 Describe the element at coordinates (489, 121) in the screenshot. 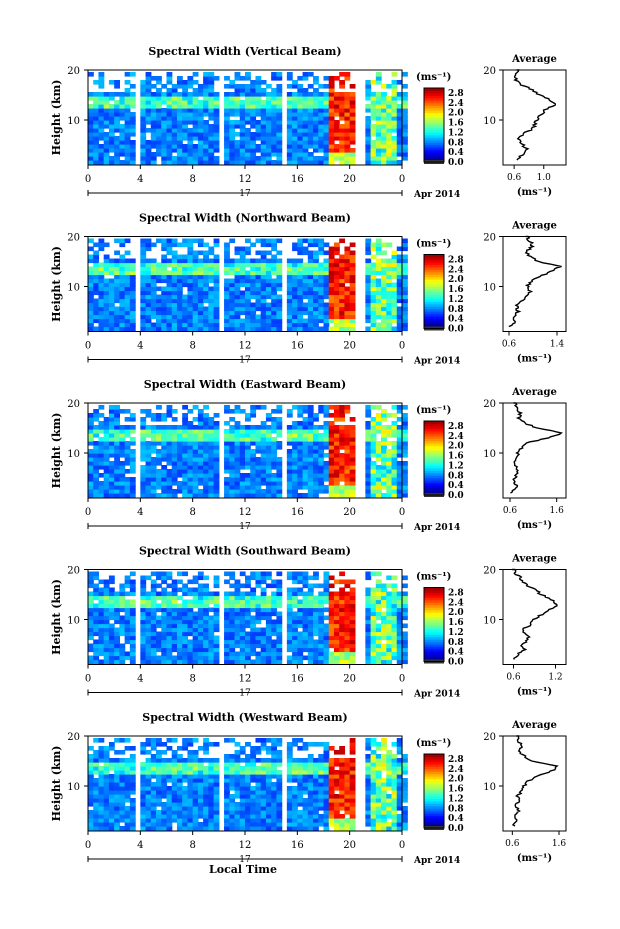

I see `average-y-tick-label: 10` at that location.